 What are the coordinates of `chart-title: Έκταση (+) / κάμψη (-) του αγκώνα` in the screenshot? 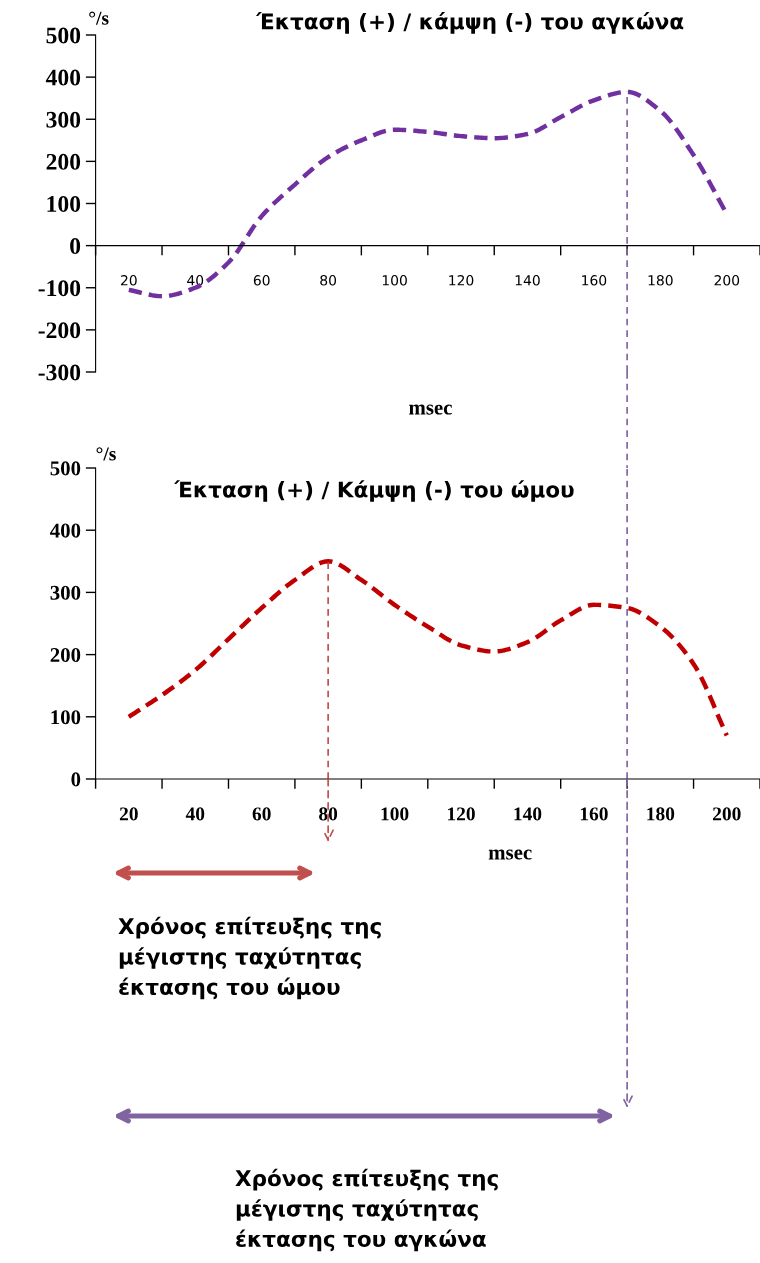 It's located at (470, 23).